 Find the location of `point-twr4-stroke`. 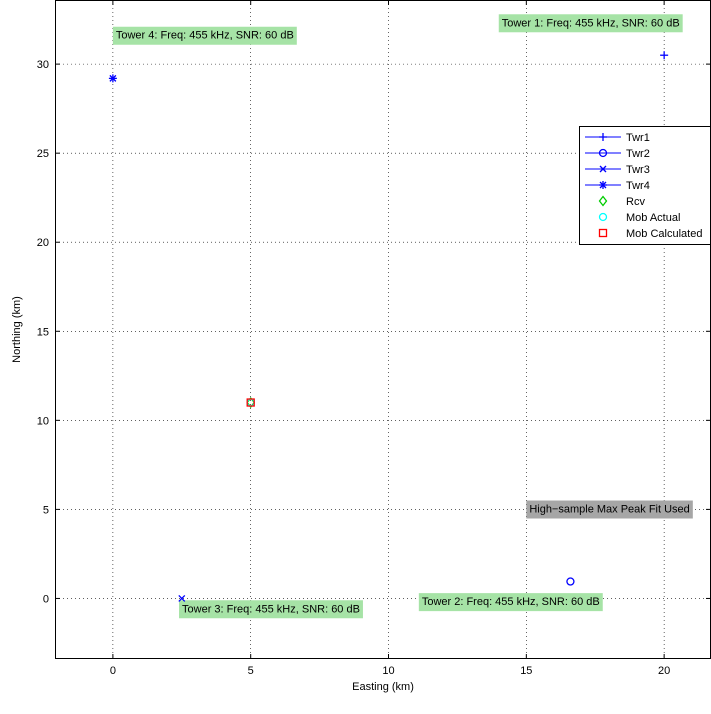

point-twr4-stroke is located at coordinates (113, 78).